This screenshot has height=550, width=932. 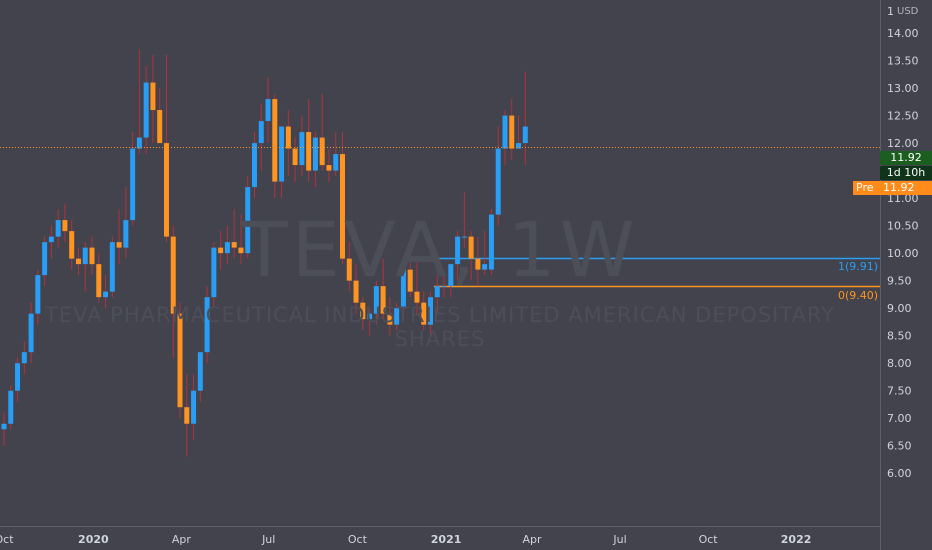 What do you see at coordinates (899, 187) in the screenshot?
I see `premarket-price: 11.92` at bounding box center [899, 187].